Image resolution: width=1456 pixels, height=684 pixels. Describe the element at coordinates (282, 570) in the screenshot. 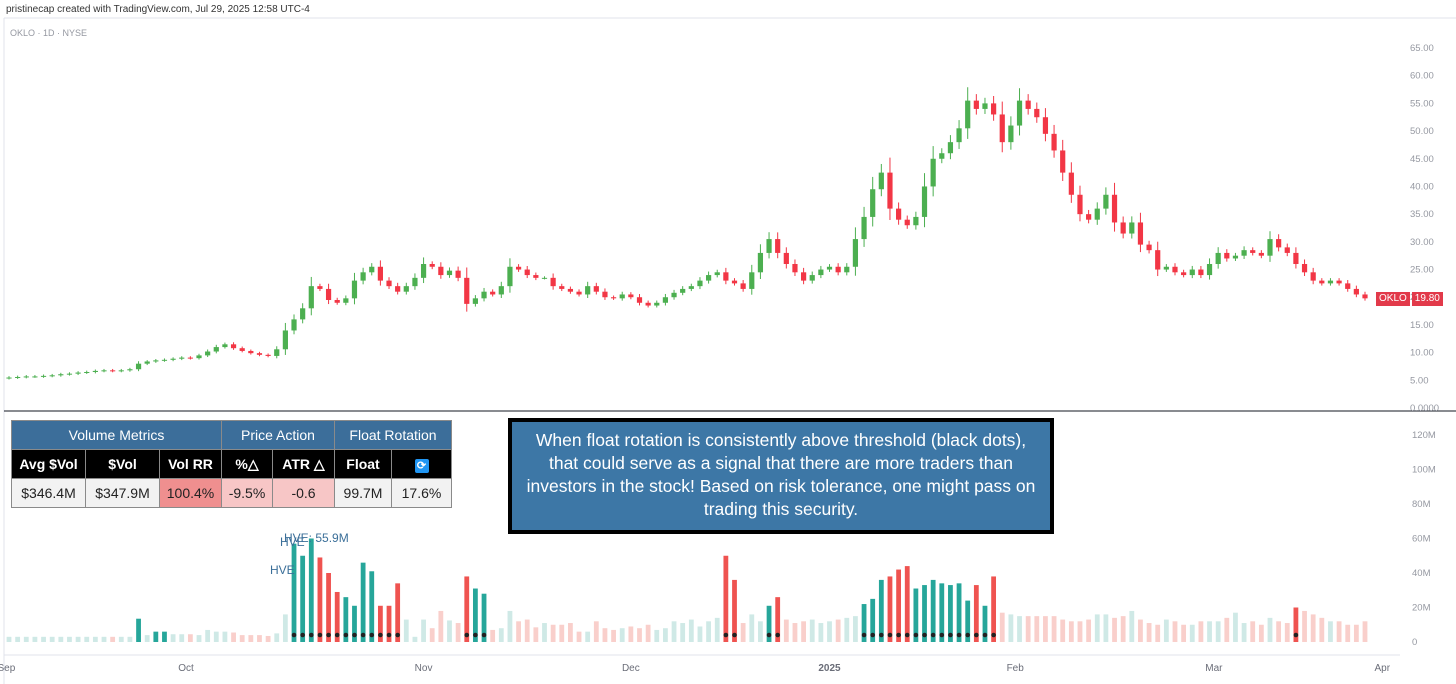

I see `hve-label: HVE` at that location.